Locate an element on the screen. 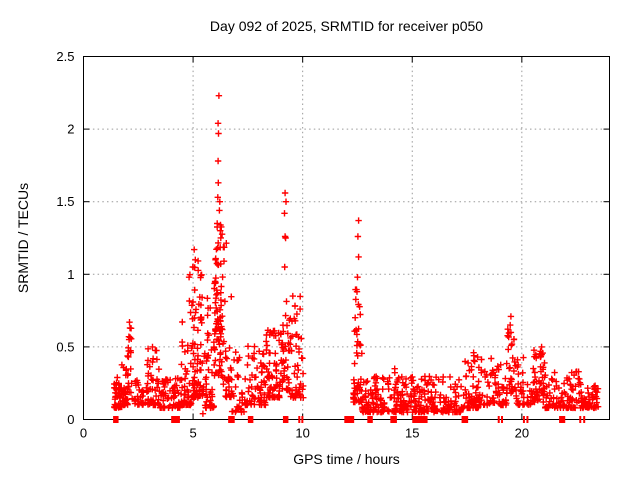  y-axis-label: SRMTID / TECUs is located at coordinates (23, 238).